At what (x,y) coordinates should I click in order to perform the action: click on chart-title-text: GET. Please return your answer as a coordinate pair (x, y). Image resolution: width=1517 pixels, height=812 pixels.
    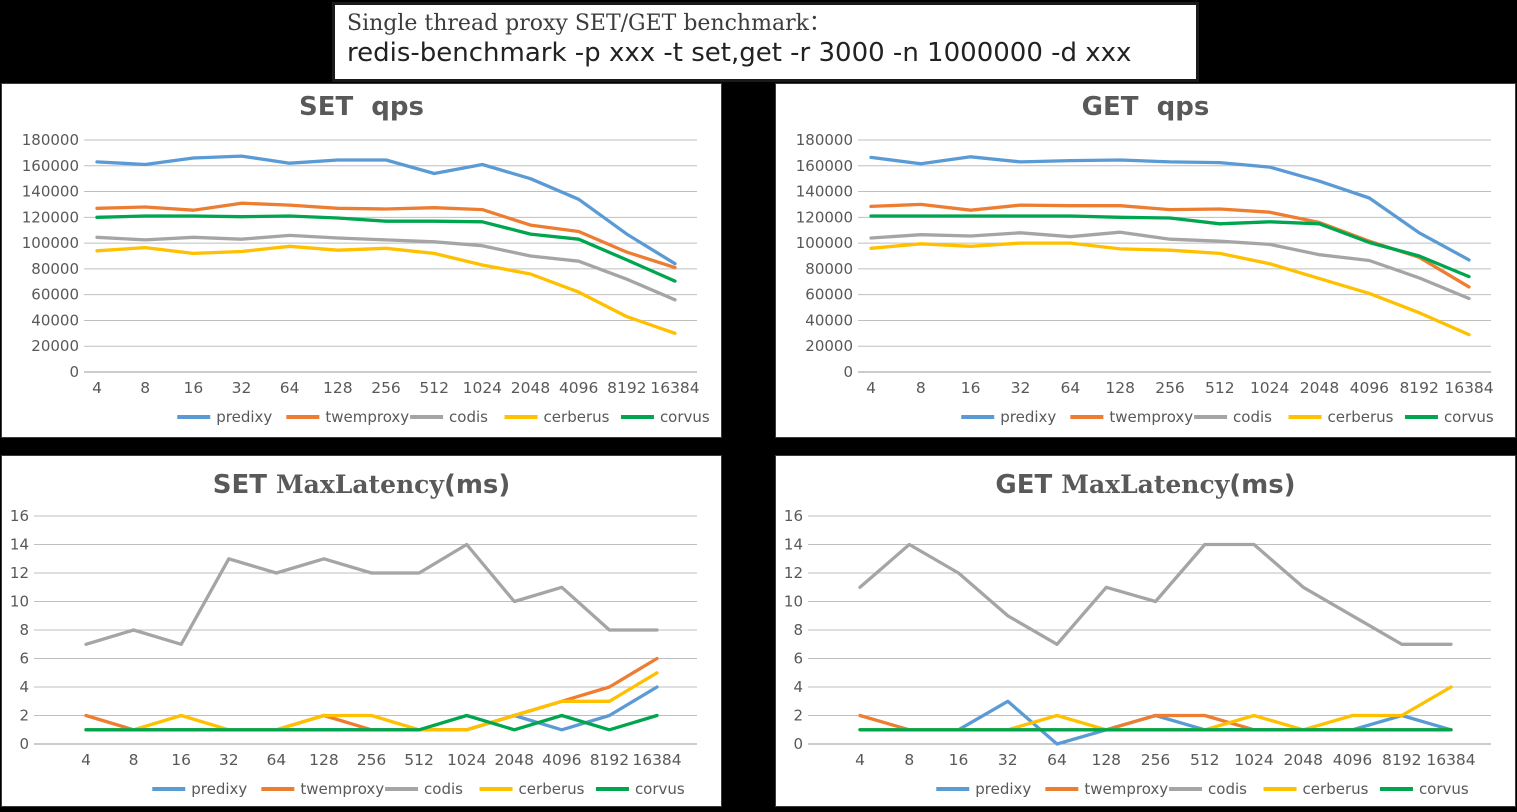
    Looking at the image, I should click on (1028, 485).